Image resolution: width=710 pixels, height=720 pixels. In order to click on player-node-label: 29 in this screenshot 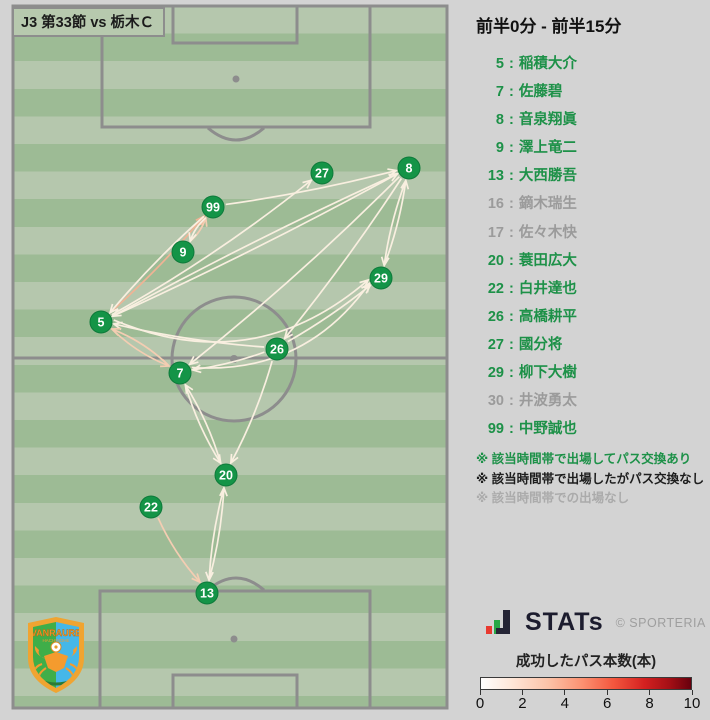, I will do `click(381, 279)`.